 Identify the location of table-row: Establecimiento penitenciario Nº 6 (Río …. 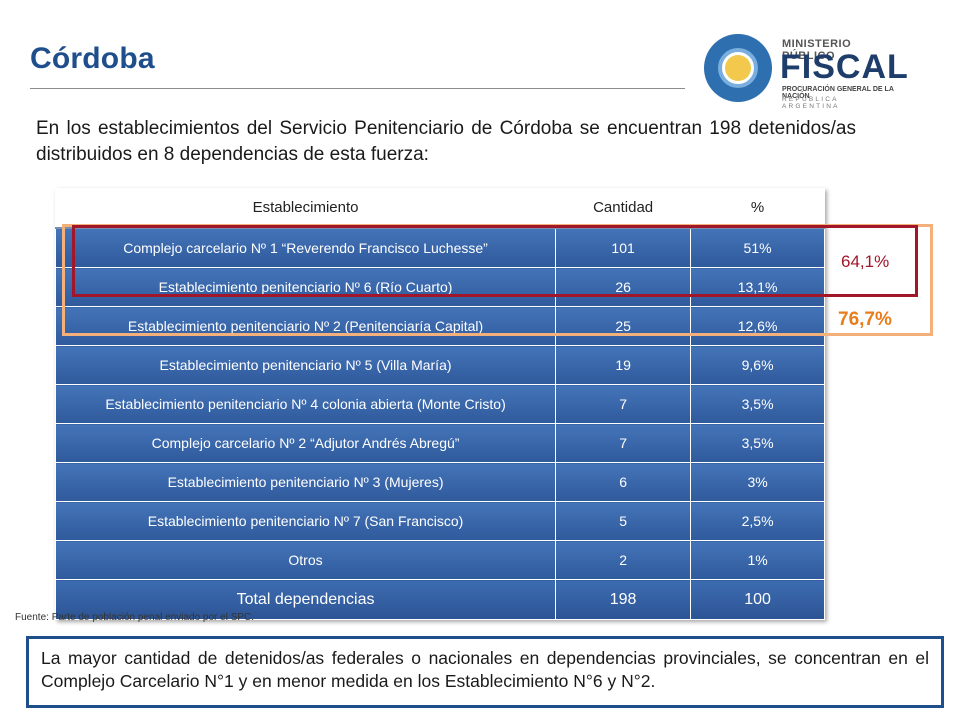
(439, 287).